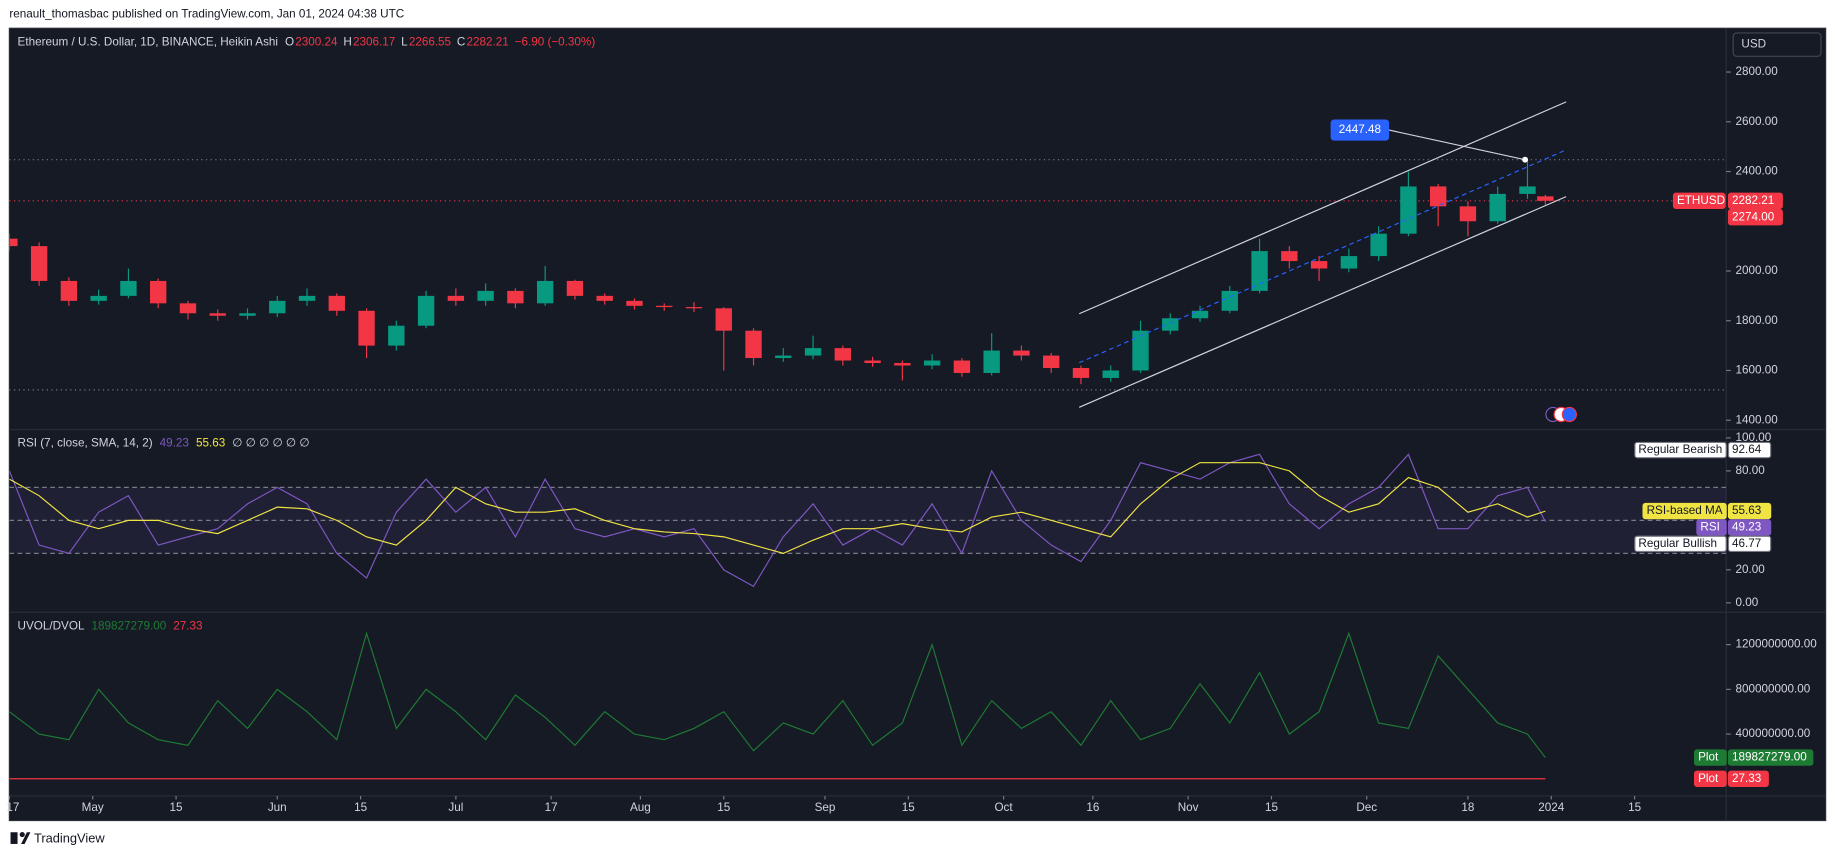  Describe the element at coordinates (1569, 414) in the screenshot. I see `event-icon` at that location.